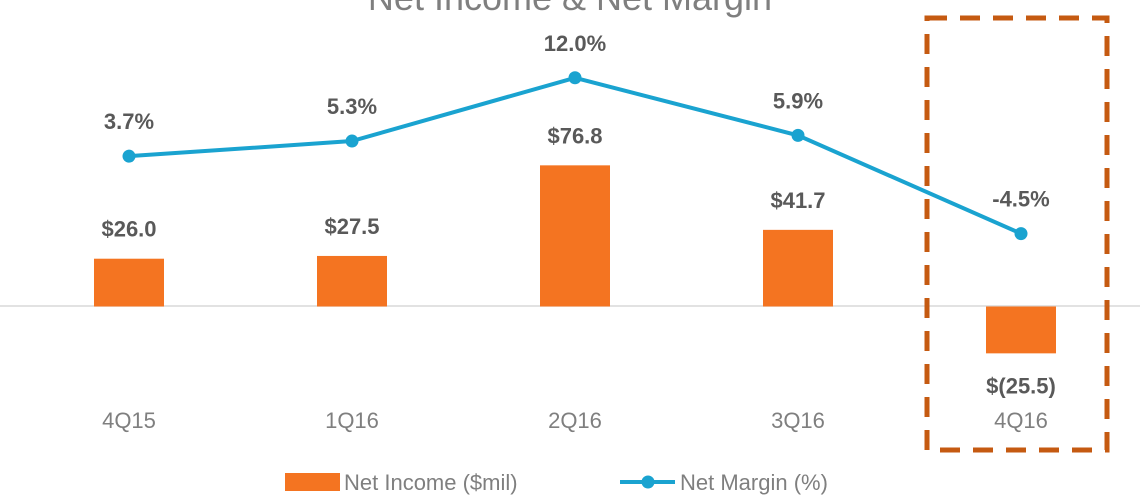  Describe the element at coordinates (575, 43) in the screenshot. I see `data-label: 12.0%` at that location.